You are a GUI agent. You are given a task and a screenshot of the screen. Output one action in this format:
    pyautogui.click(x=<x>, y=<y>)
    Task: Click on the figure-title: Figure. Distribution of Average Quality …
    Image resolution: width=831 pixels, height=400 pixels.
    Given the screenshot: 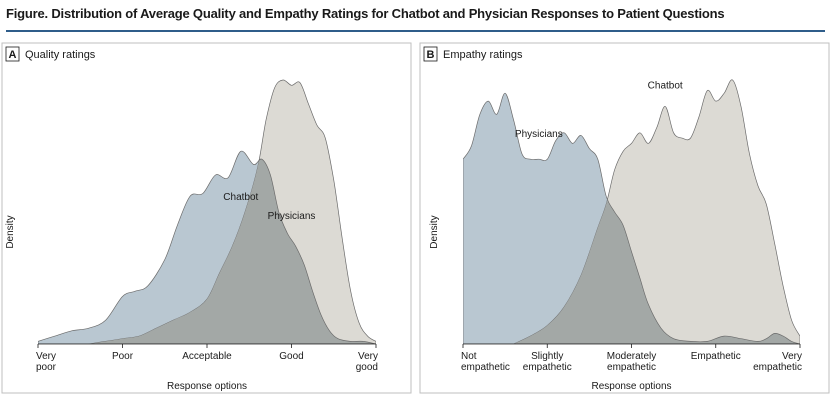 What is the action you would take?
    pyautogui.click(x=365, y=13)
    